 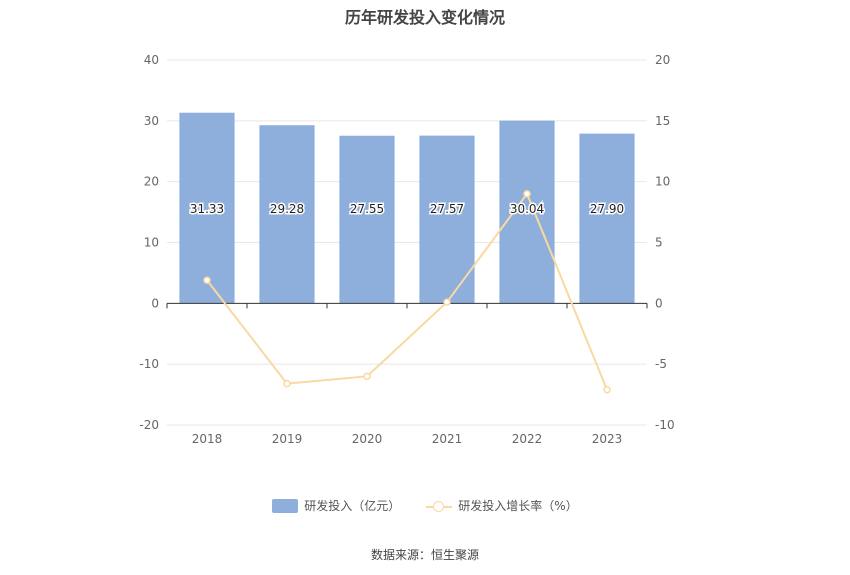 I want to click on y-left-tick-label: 0, so click(x=155, y=303).